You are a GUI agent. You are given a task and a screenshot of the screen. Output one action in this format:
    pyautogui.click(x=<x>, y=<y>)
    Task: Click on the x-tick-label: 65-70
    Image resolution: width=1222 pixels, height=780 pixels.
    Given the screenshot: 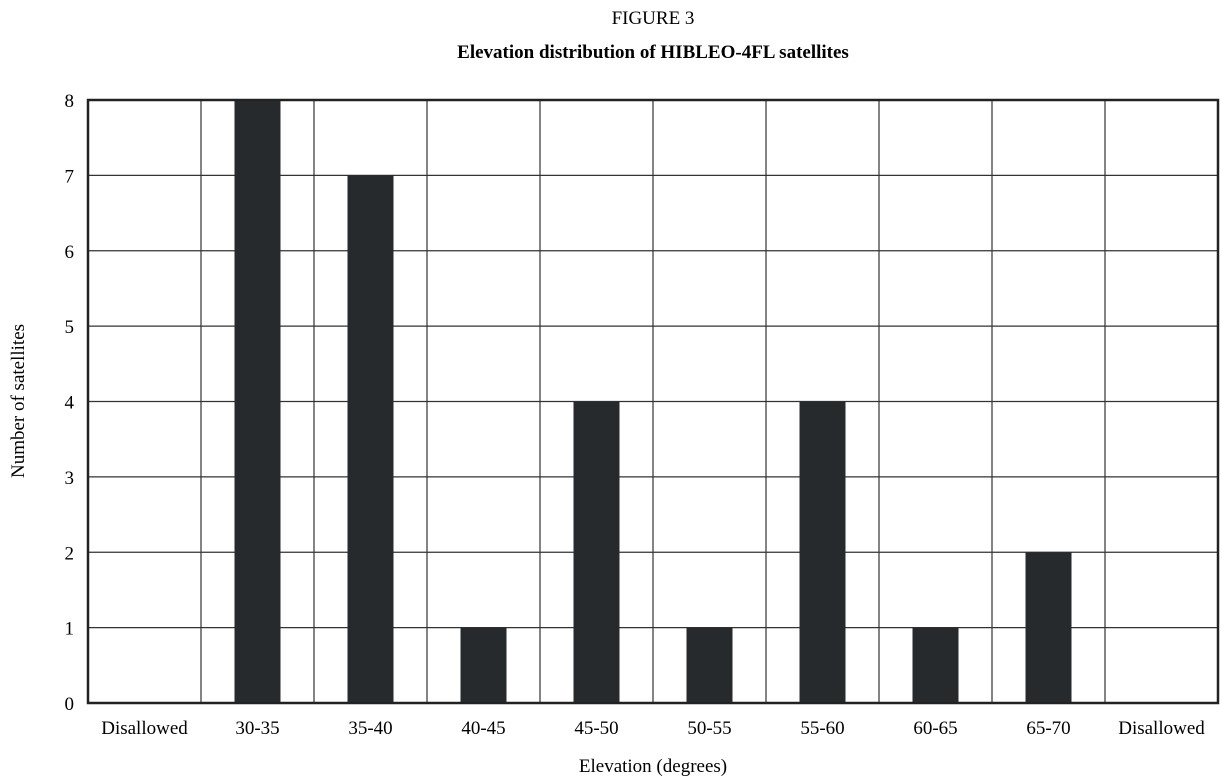 What is the action you would take?
    pyautogui.click(x=1048, y=728)
    